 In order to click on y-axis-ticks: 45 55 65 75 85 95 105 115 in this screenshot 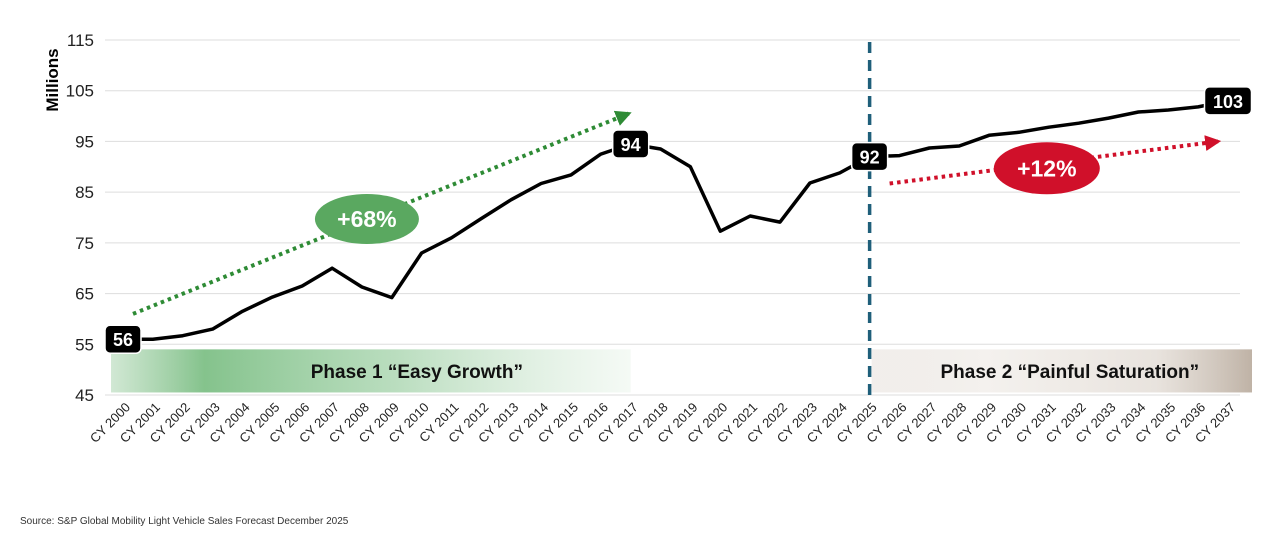, I will do `click(80, 218)`.